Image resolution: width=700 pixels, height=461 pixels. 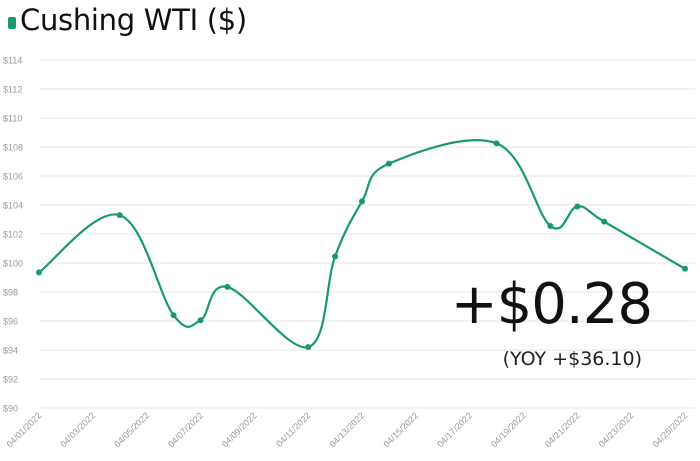 What do you see at coordinates (13, 264) in the screenshot?
I see `y-tick-label: $100` at bounding box center [13, 264].